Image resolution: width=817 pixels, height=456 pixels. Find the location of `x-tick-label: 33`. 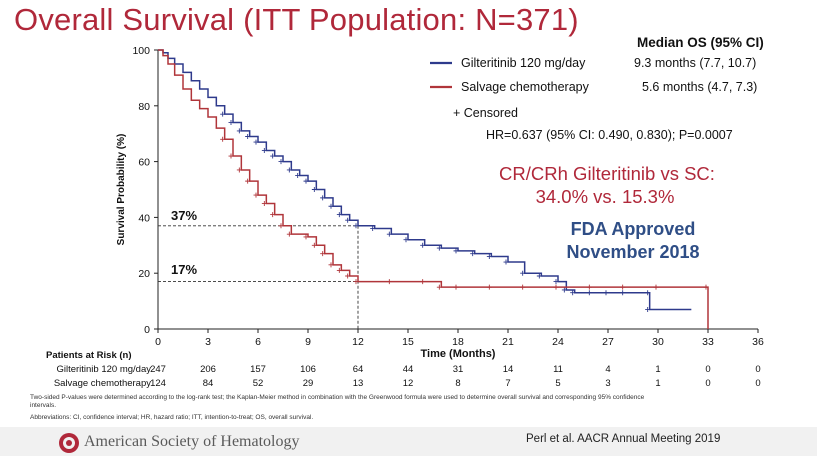

x-tick-label: 33 is located at coordinates (708, 342).